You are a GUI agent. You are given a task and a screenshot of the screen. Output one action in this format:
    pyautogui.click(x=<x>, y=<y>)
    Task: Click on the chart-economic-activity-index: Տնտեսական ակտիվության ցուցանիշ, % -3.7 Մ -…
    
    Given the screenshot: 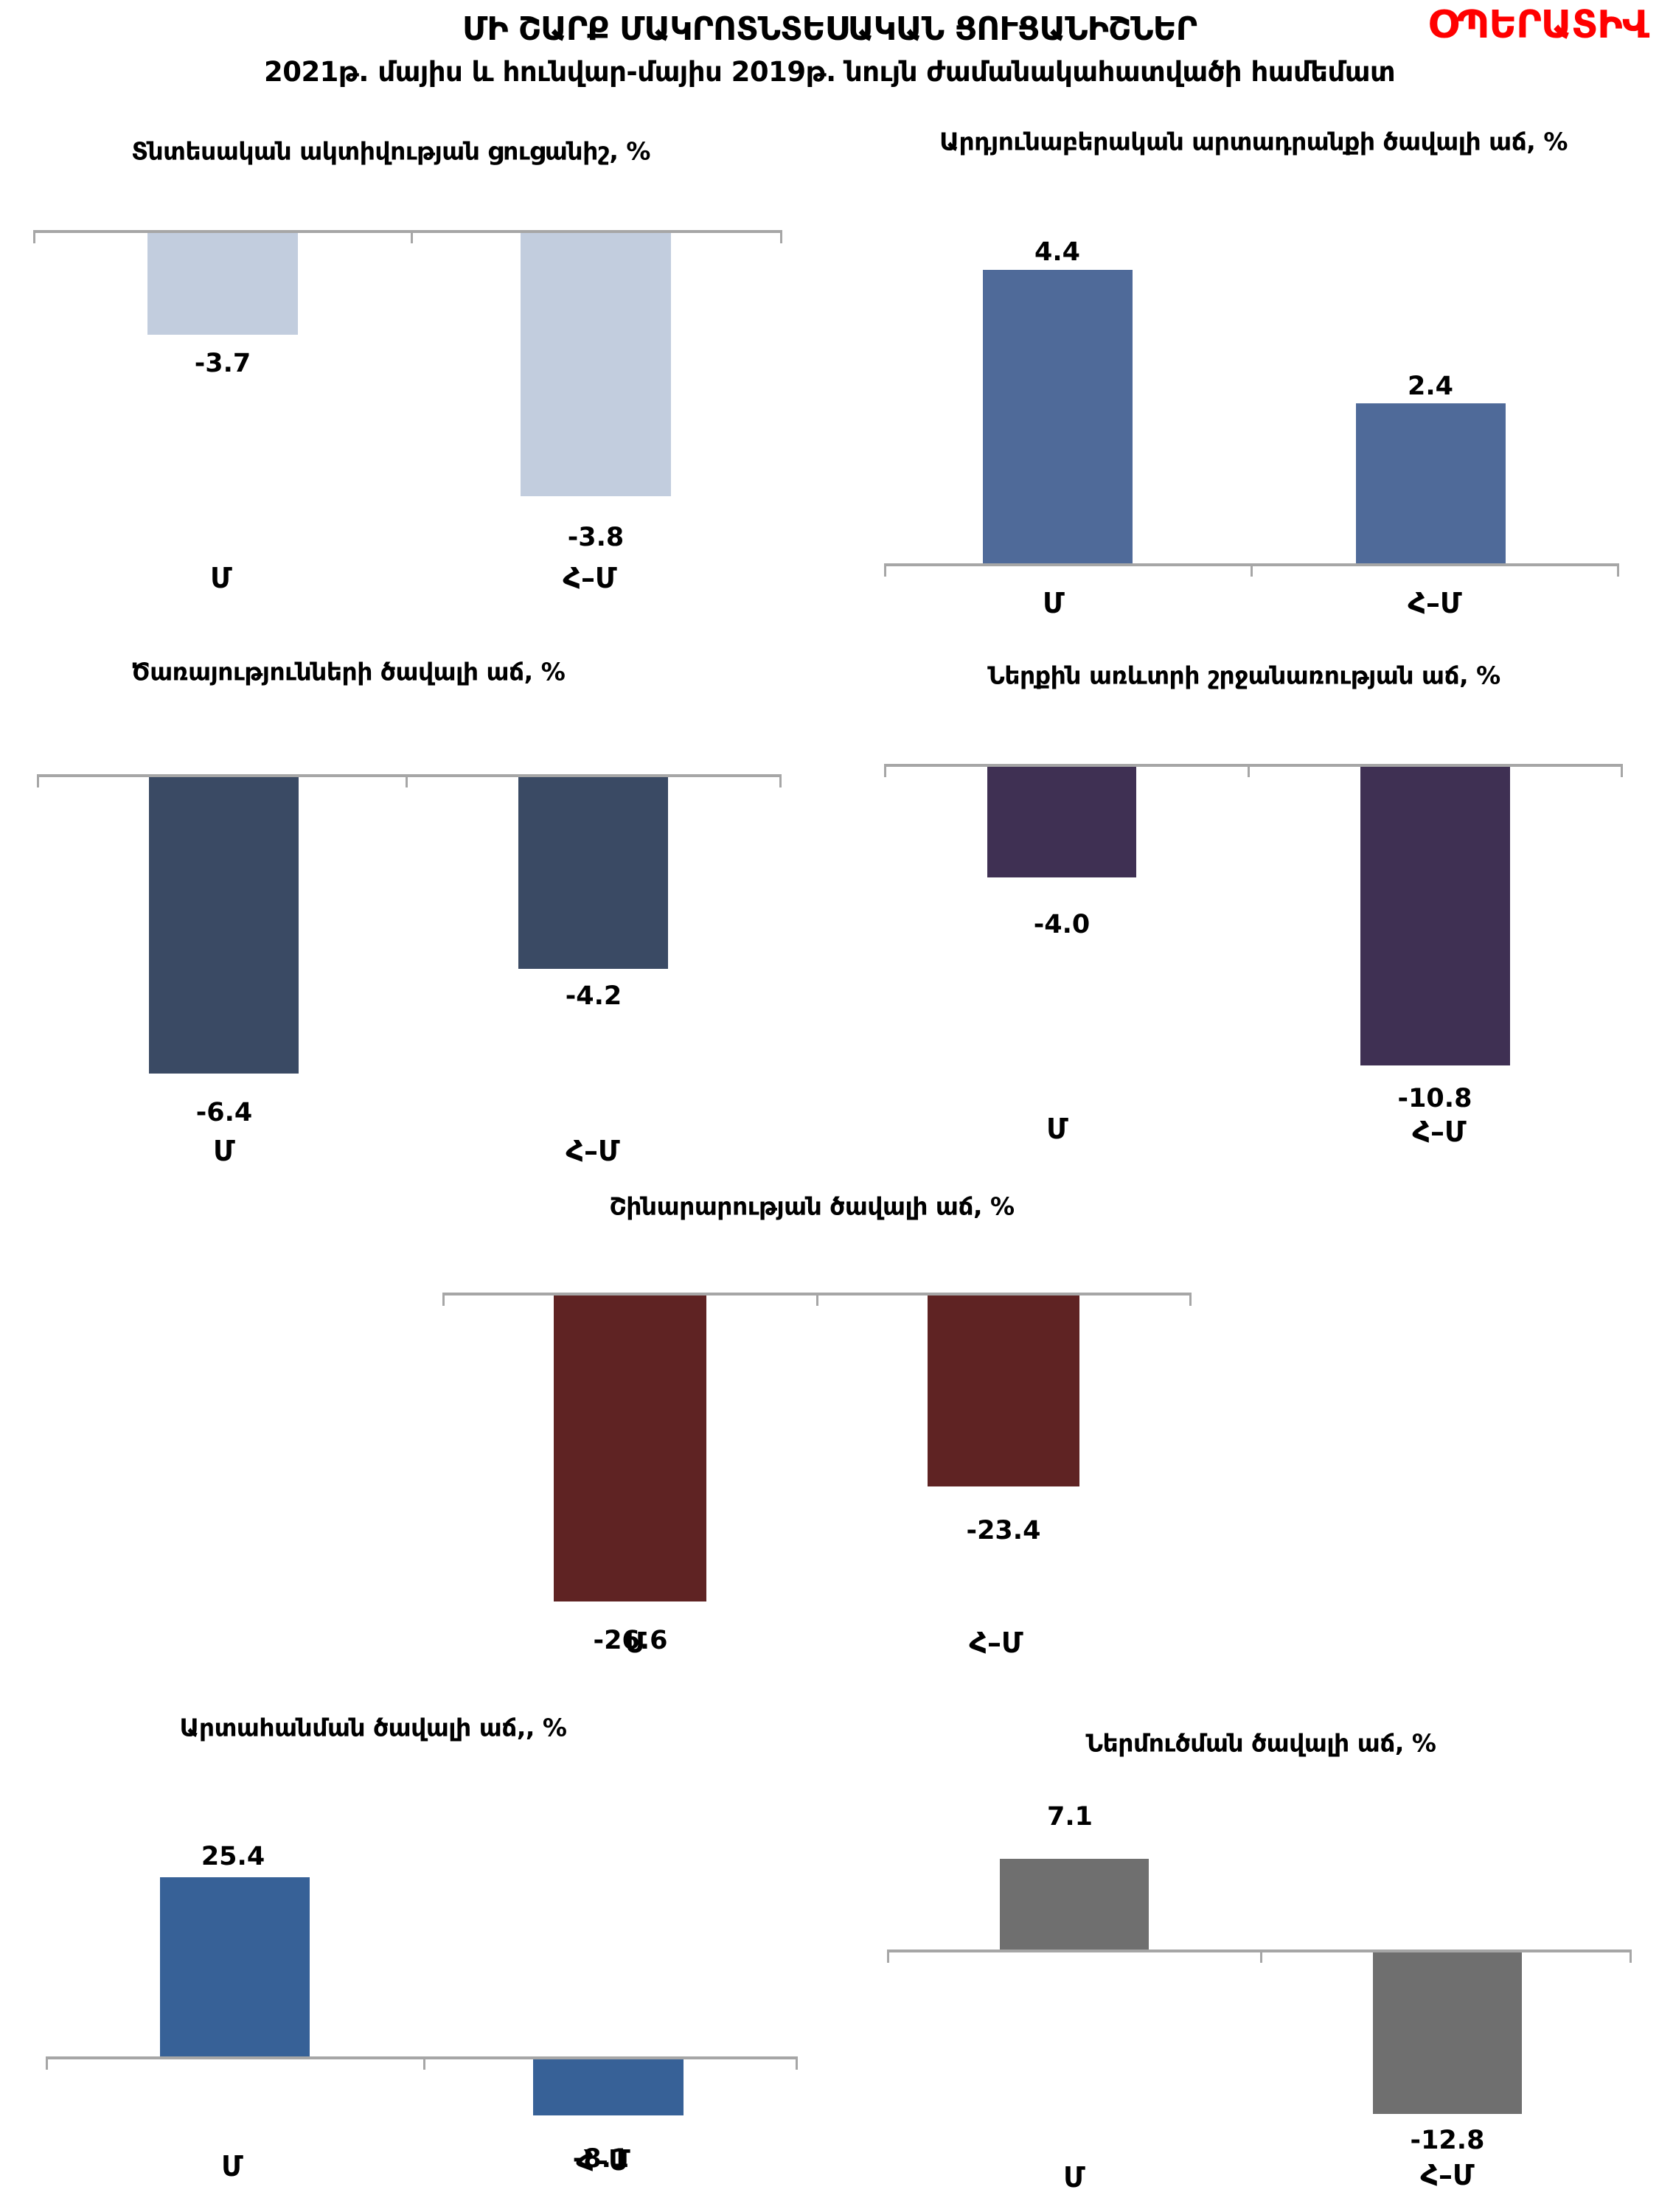 What is the action you would take?
    pyautogui.click(x=416, y=379)
    